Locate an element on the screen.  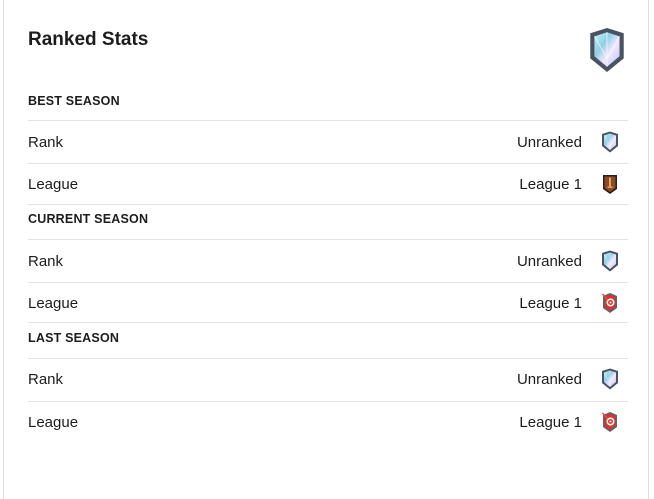
best-season-rank-row: Rank Unranked is located at coordinates (328, 142).